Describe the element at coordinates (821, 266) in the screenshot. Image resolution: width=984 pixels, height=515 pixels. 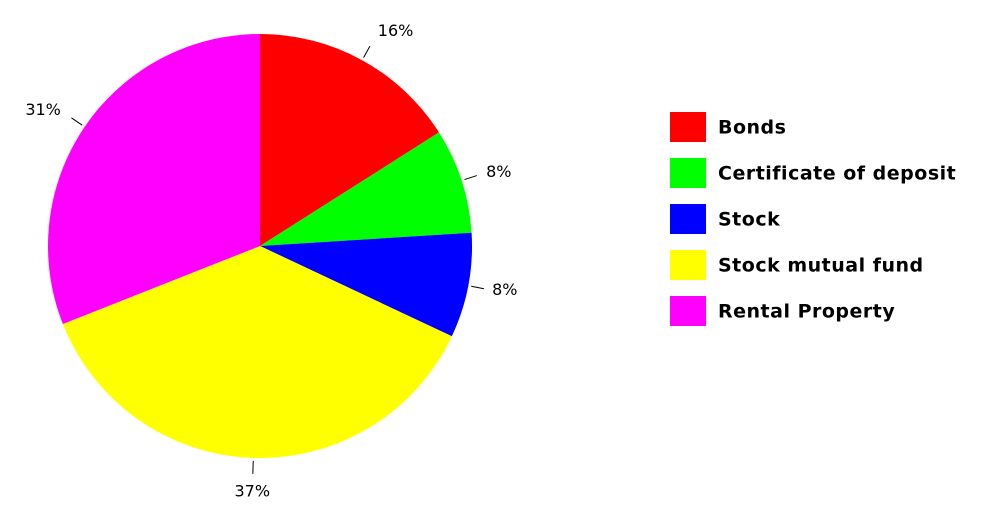
I see `legend-label: Stock mutual fund` at that location.